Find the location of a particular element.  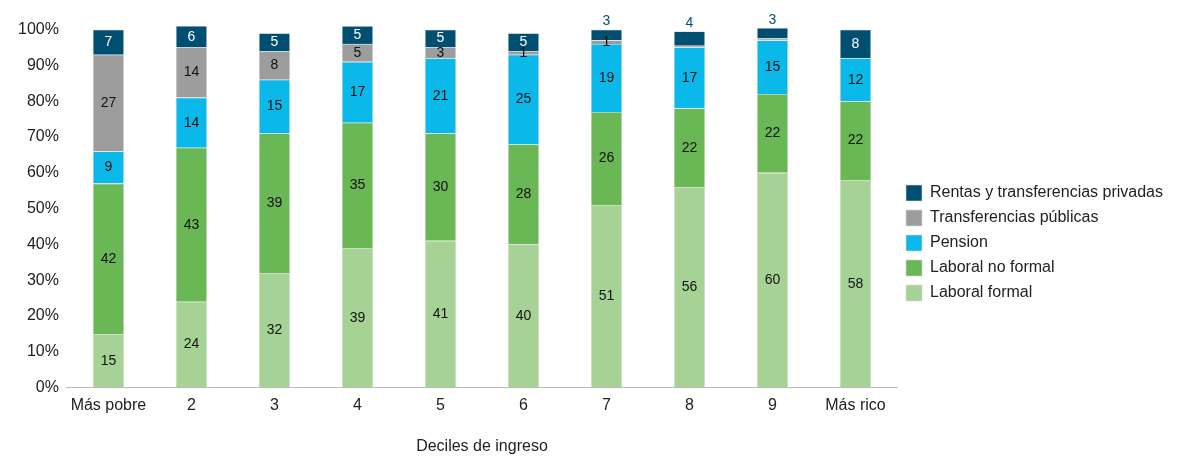

y-tick-label: 50% is located at coordinates (42, 207).